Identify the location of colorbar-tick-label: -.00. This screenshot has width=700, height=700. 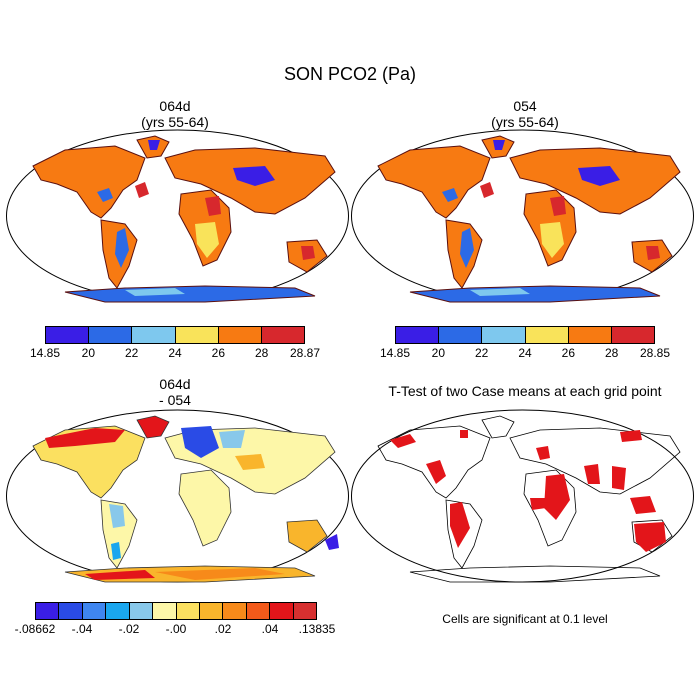
(176, 629).